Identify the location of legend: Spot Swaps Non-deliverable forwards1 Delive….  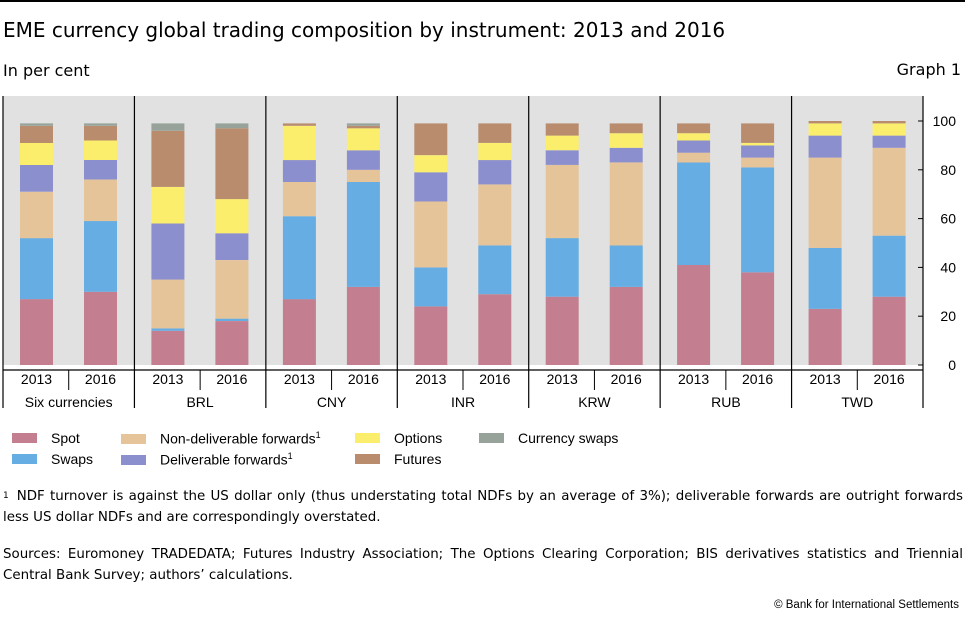
(362, 450).